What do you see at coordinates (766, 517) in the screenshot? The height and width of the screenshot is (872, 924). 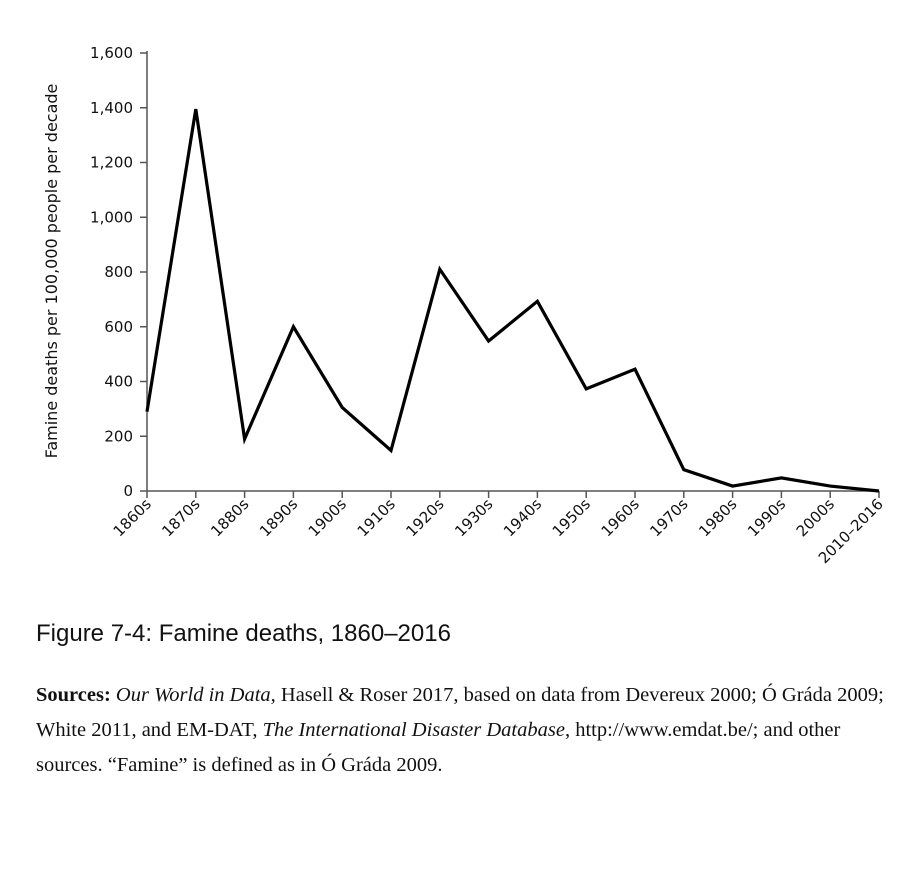 I see `x-tick-label: 1990s` at bounding box center [766, 517].